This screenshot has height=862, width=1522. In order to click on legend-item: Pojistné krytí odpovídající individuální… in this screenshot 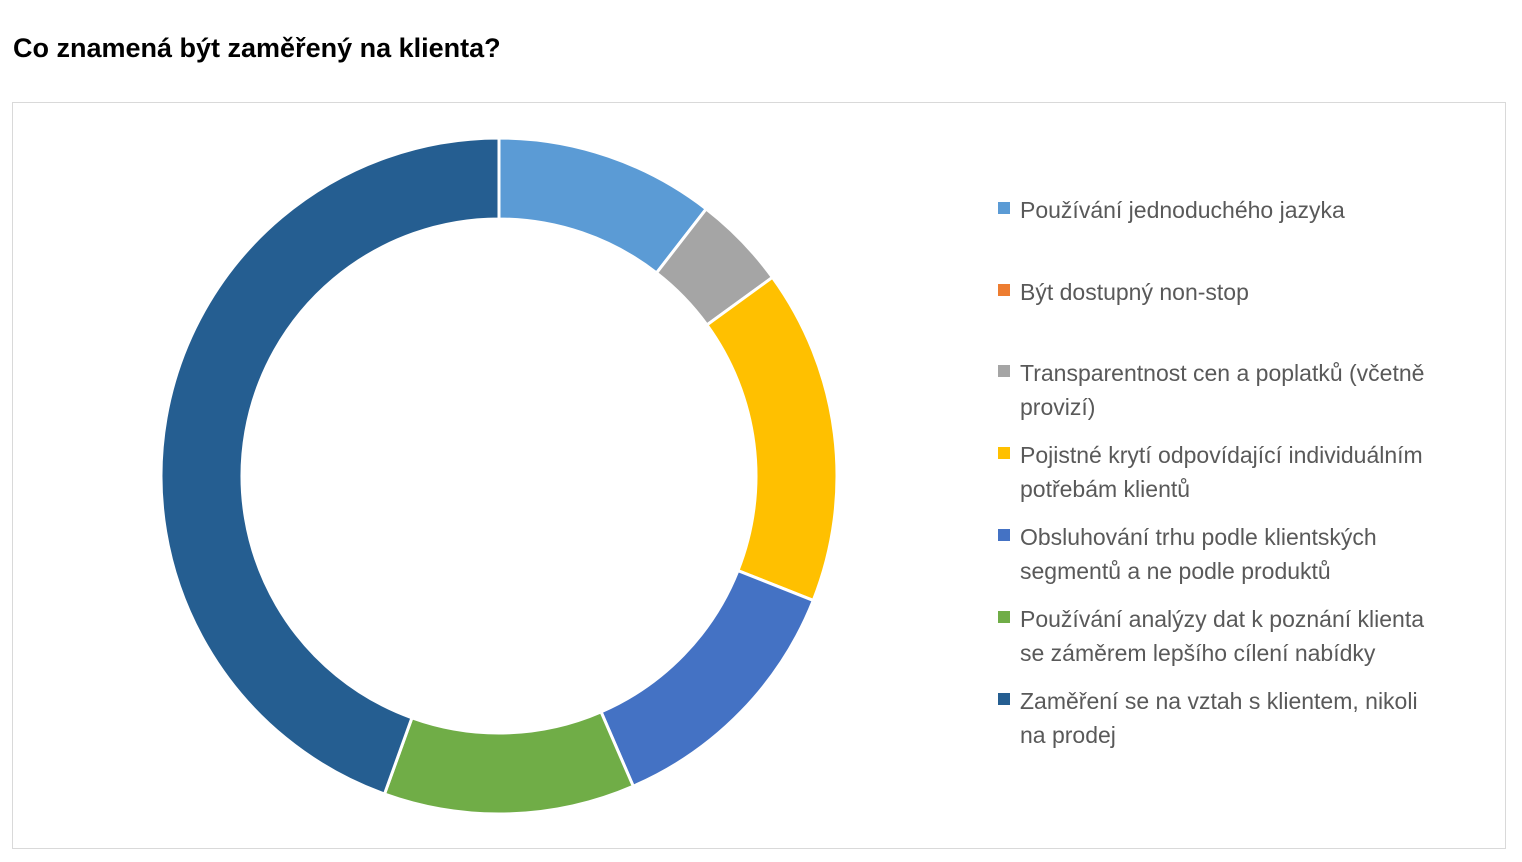, I will do `click(1248, 472)`.